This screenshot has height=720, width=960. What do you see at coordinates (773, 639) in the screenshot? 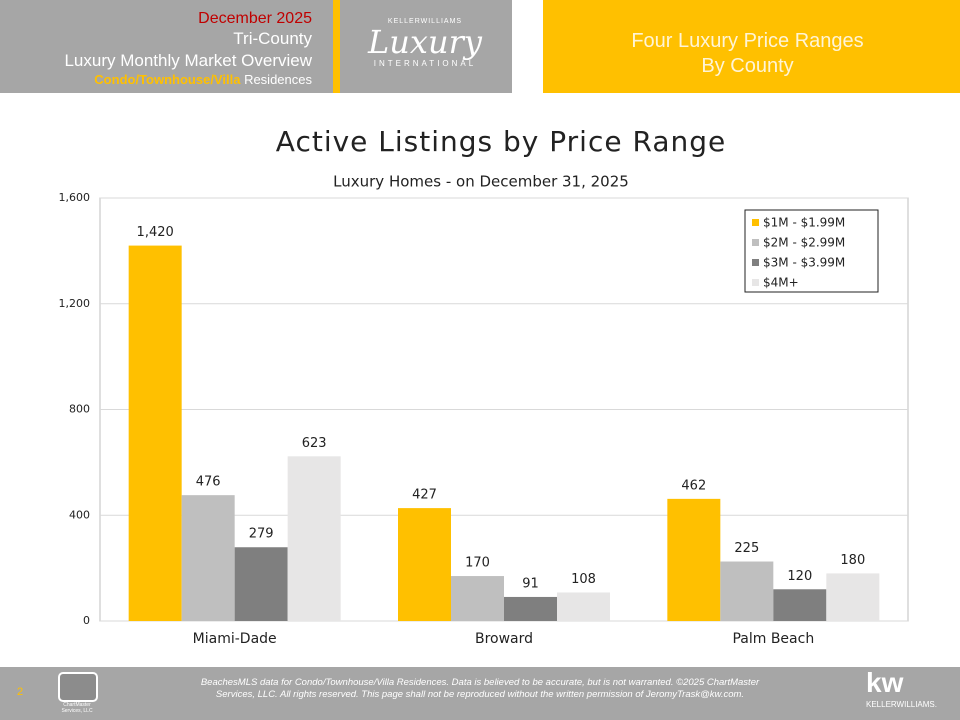
I see `x-tick-label: Palm Beach` at bounding box center [773, 639].